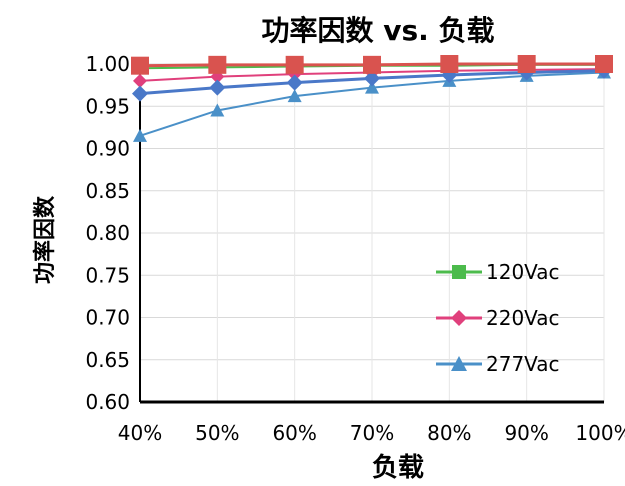 The image size is (625, 486). What do you see at coordinates (107, 402) in the screenshot?
I see `y-tick-label-0: 0.60` at bounding box center [107, 402].